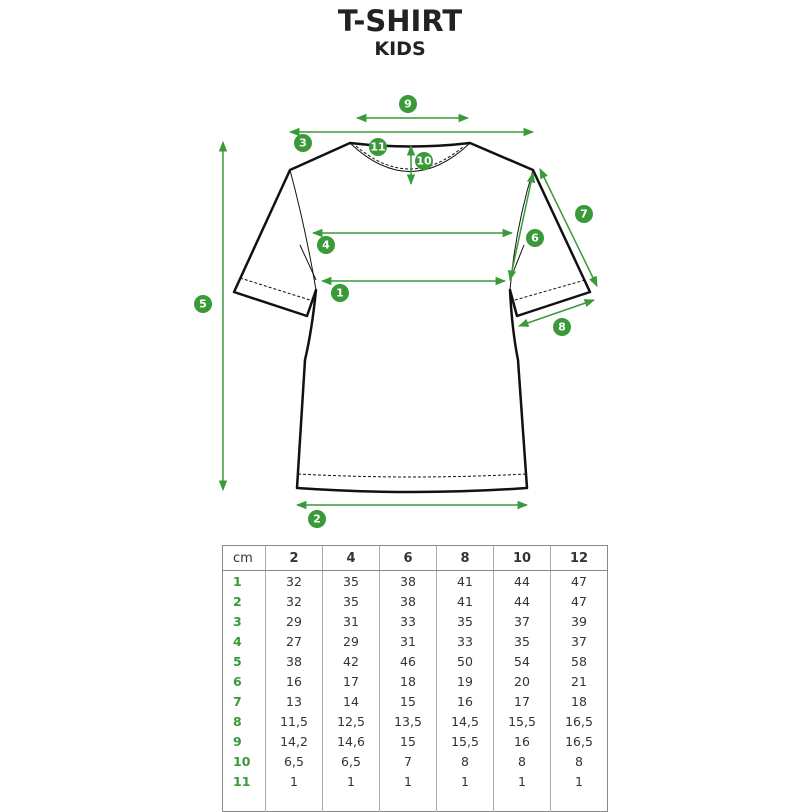  Describe the element at coordinates (294, 641) in the screenshot. I see `table-cell: 27` at that location.